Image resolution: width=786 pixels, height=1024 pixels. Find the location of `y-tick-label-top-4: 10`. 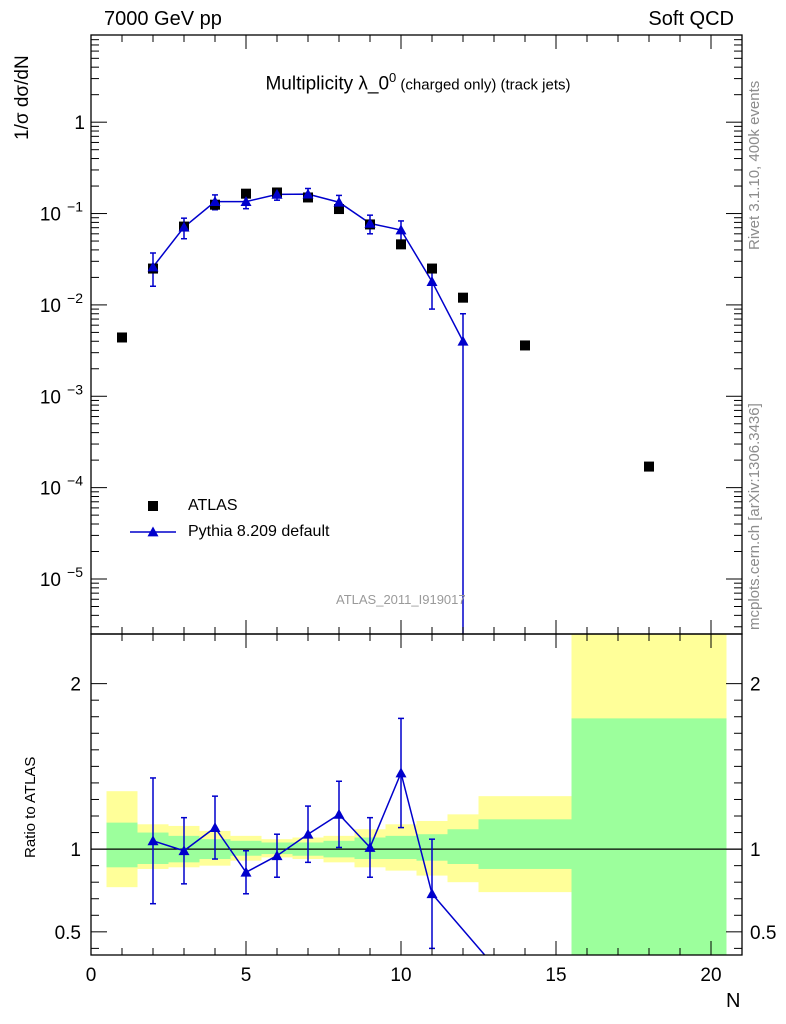

y-tick-label-top-4: 10 is located at coordinates (50, 489).